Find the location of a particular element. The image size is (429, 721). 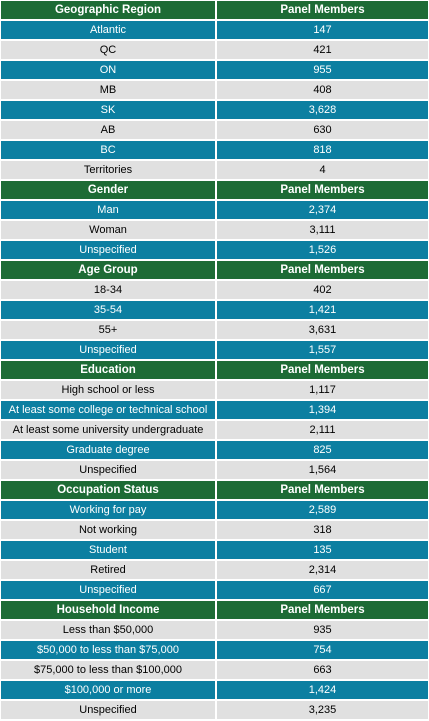

row-label: $75,000 to less than $100,000 is located at coordinates (108, 670).